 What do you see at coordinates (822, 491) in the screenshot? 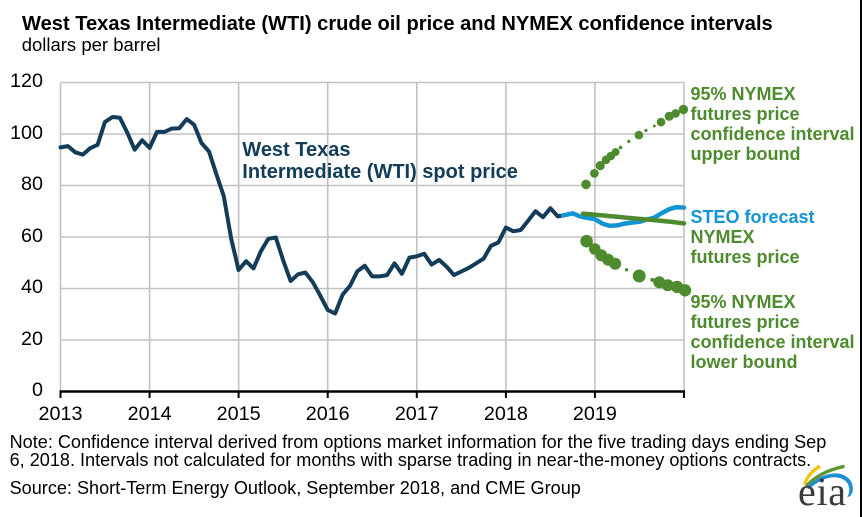
I see `svg-text: eia` at bounding box center [822, 491].